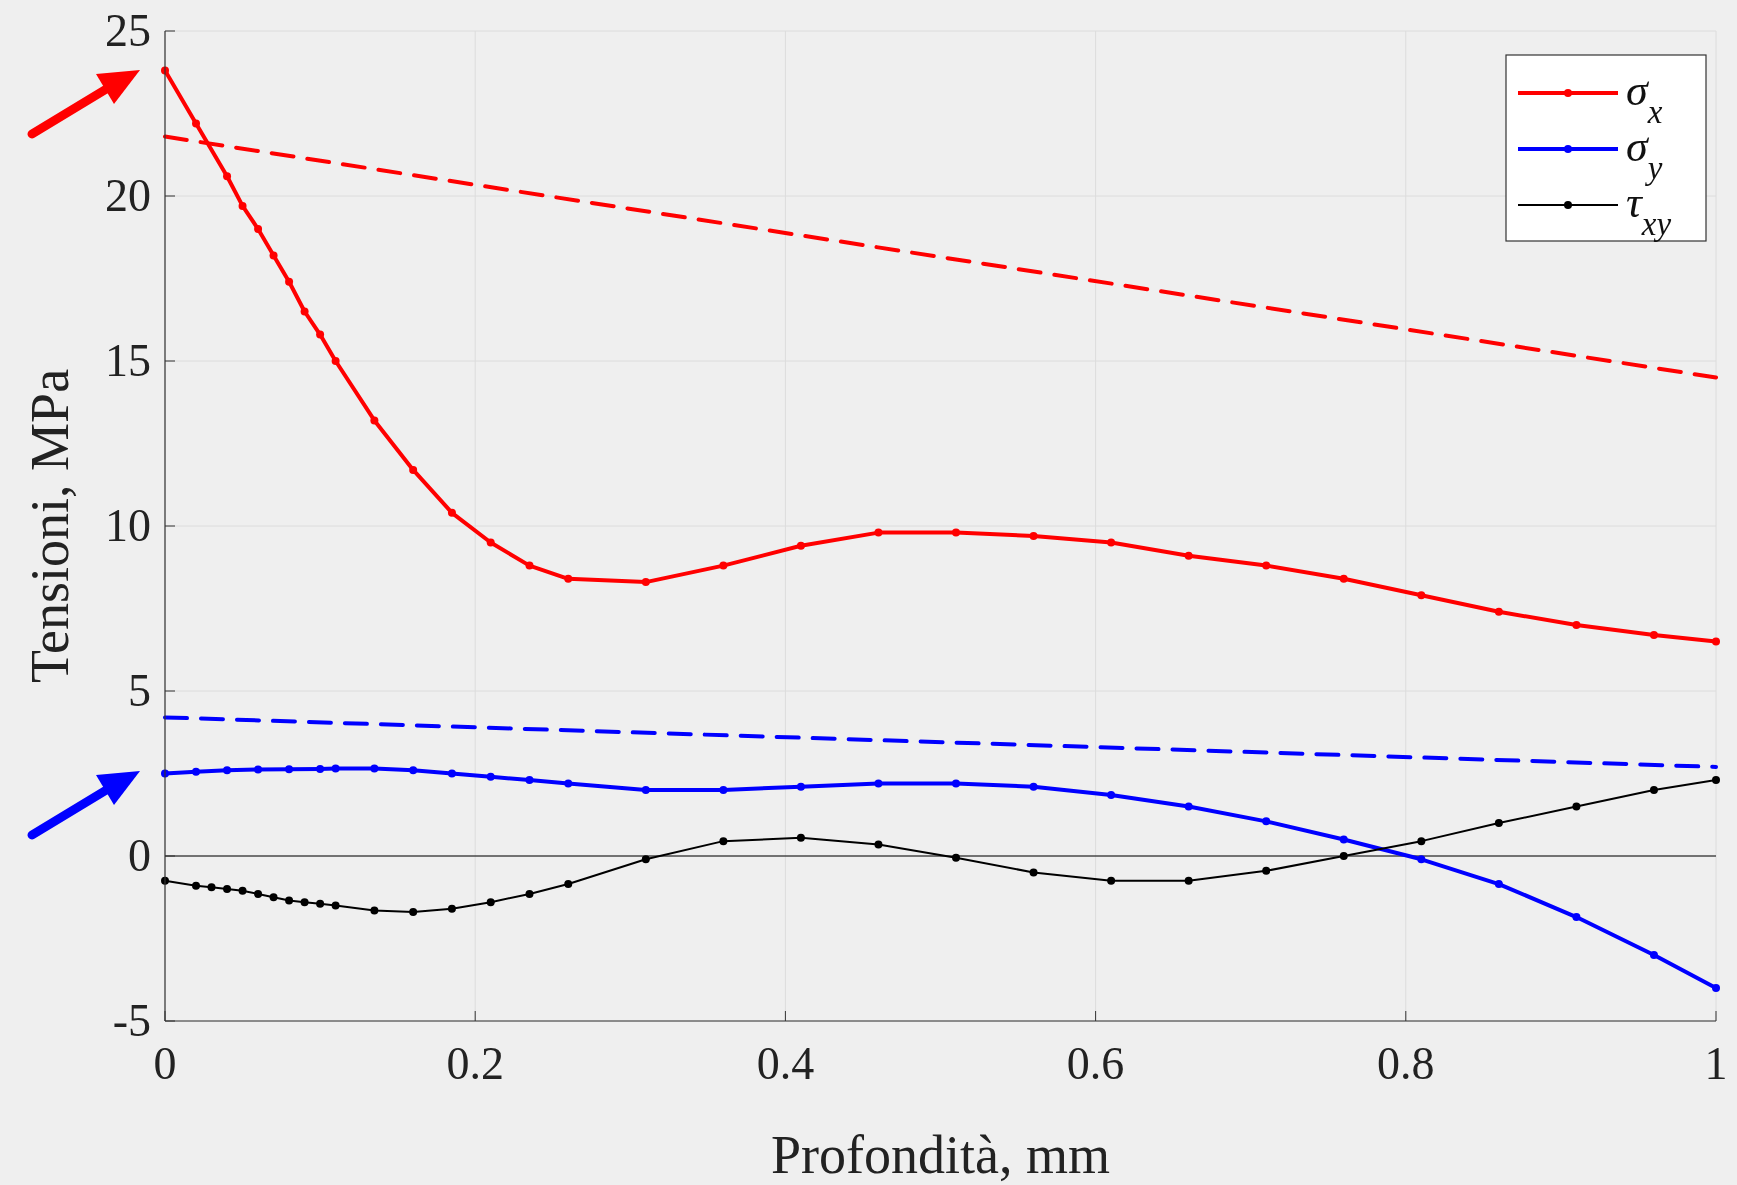  Describe the element at coordinates (475, 1063) in the screenshot. I see `x-tick-label: 0.2` at that location.